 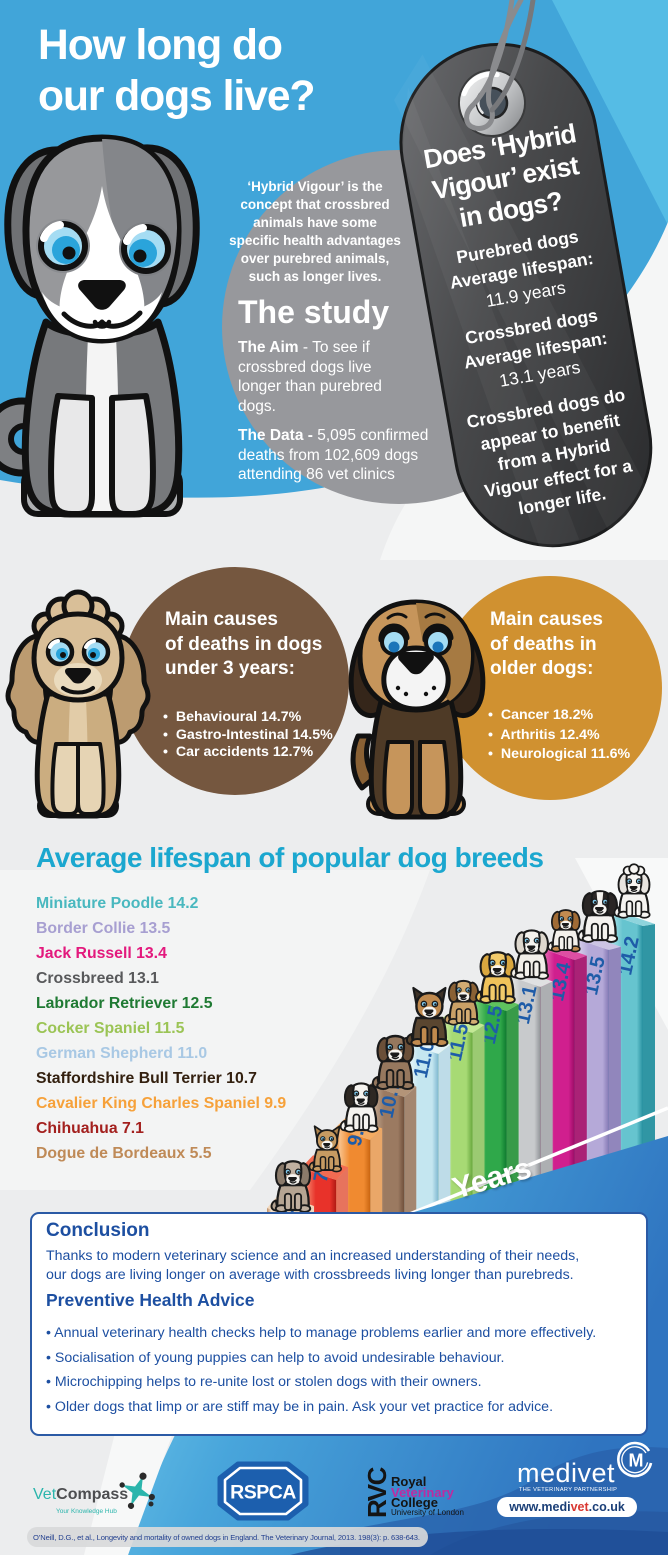 I want to click on svg-text: RSPCA, so click(x=263, y=1493).